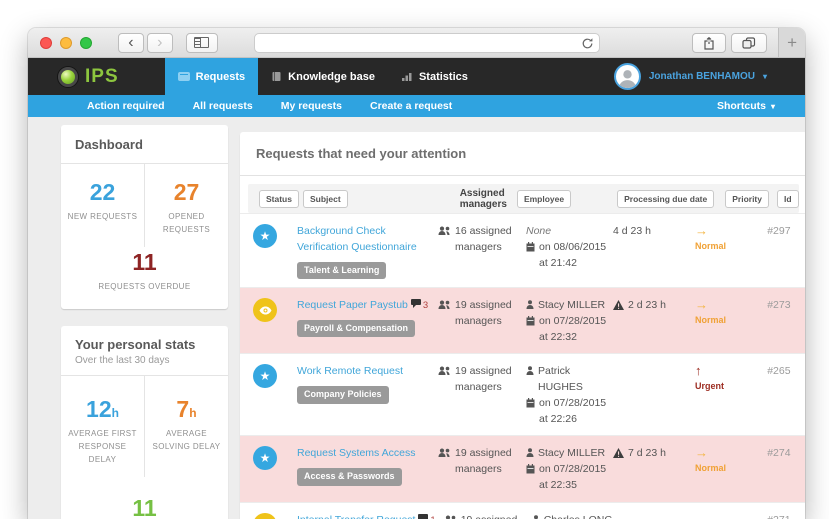 This screenshot has height=519, width=829. I want to click on user-menu: Jonathan BENHAMOU ▾, so click(709, 76).